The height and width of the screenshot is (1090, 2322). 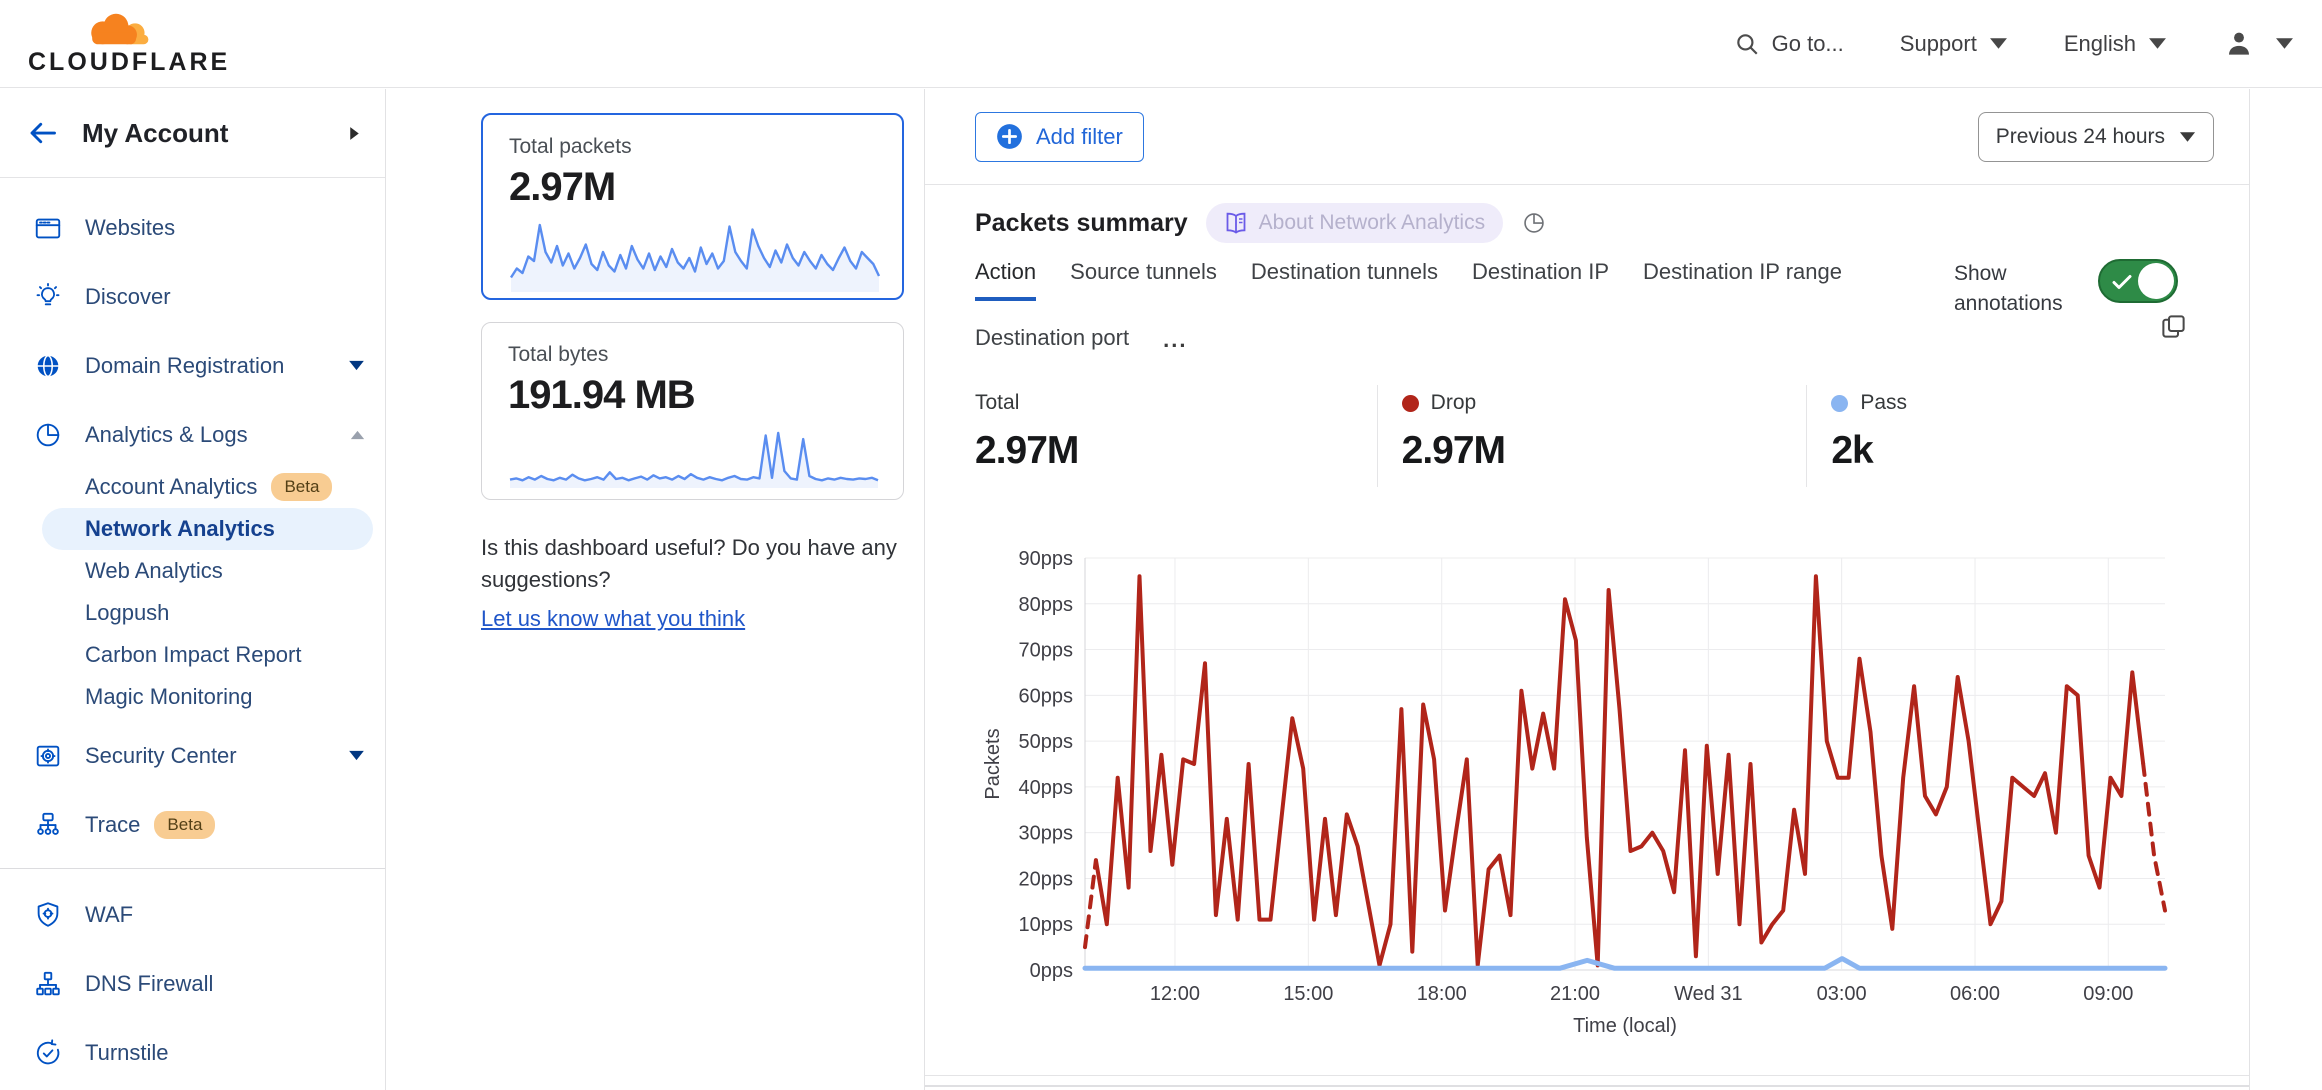 What do you see at coordinates (1046, 605) in the screenshot?
I see `svg-text: 80pps` at bounding box center [1046, 605].